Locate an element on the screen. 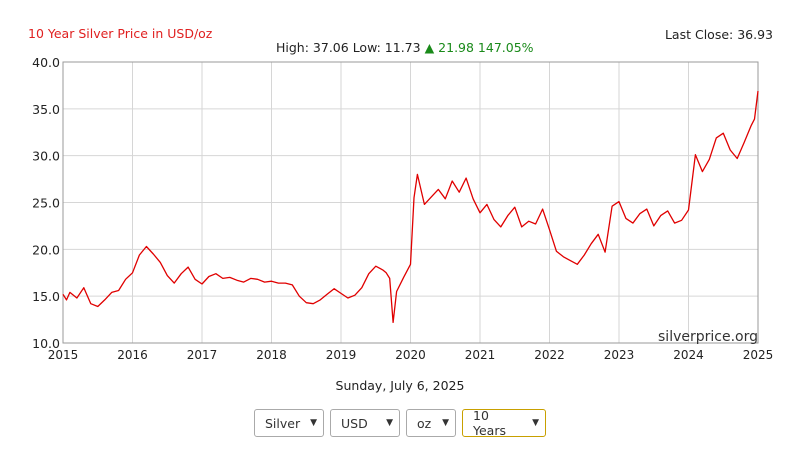 The height and width of the screenshot is (450, 800). unit-select-value: oz is located at coordinates (424, 423).